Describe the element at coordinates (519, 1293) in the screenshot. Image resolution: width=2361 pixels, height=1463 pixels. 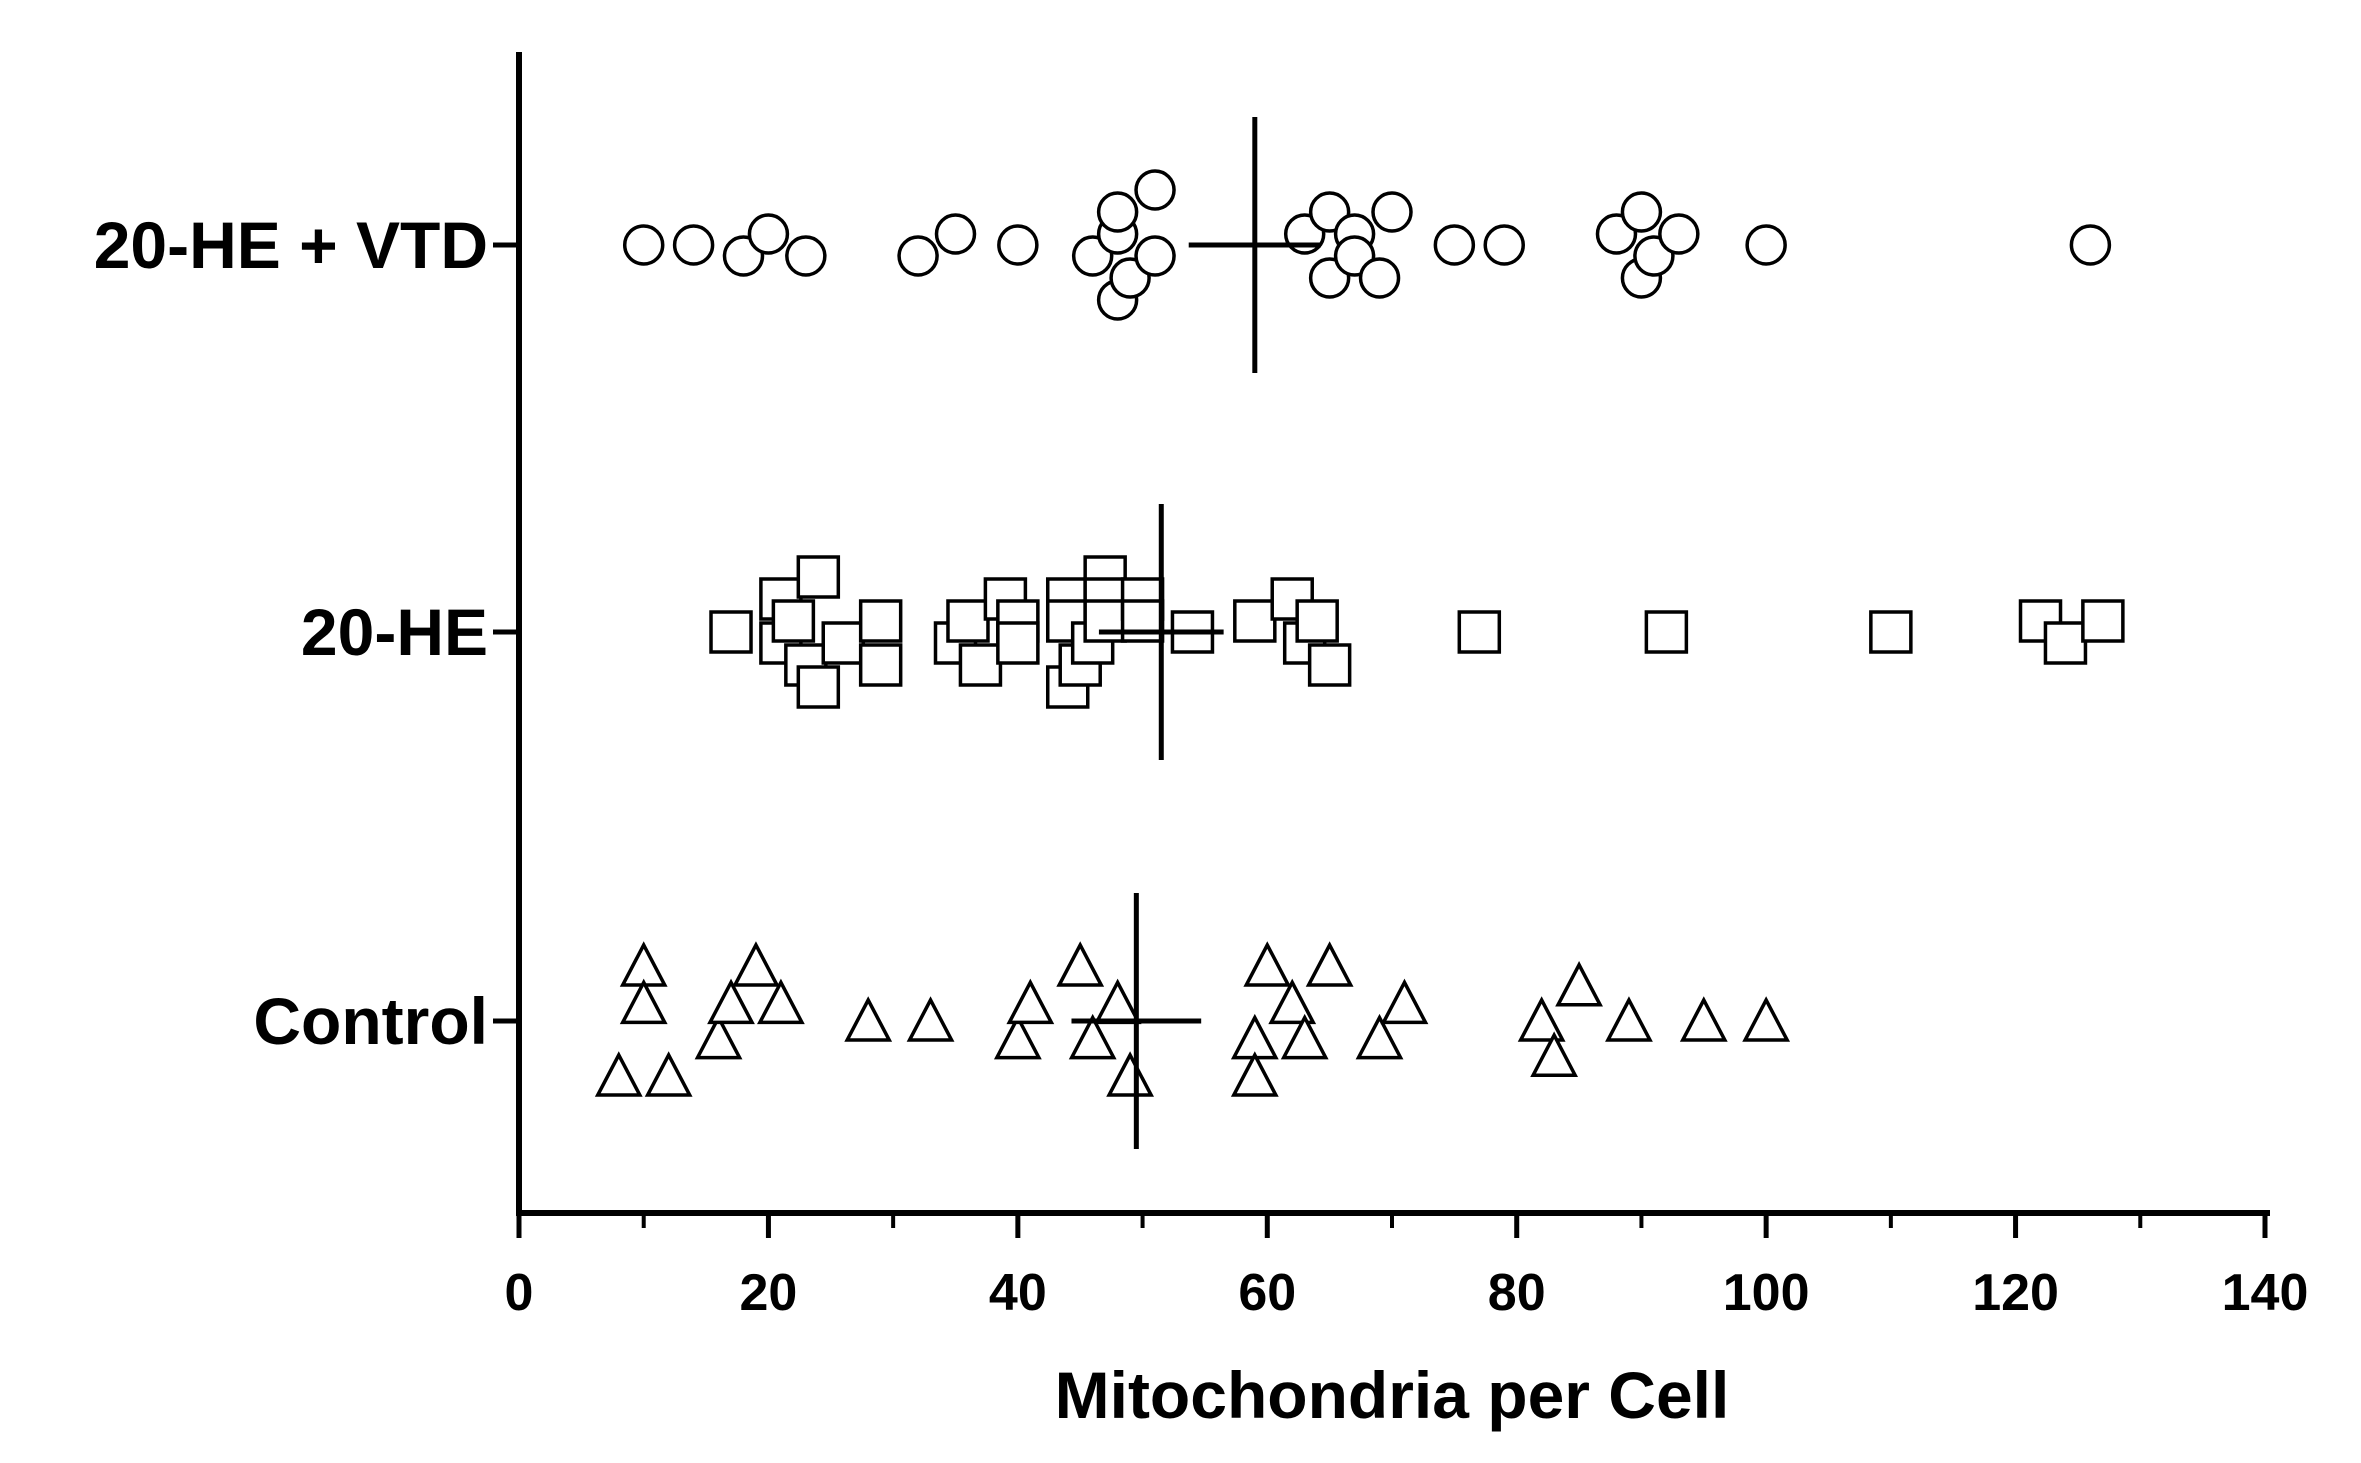
I see `x-tick-label: 0` at that location.